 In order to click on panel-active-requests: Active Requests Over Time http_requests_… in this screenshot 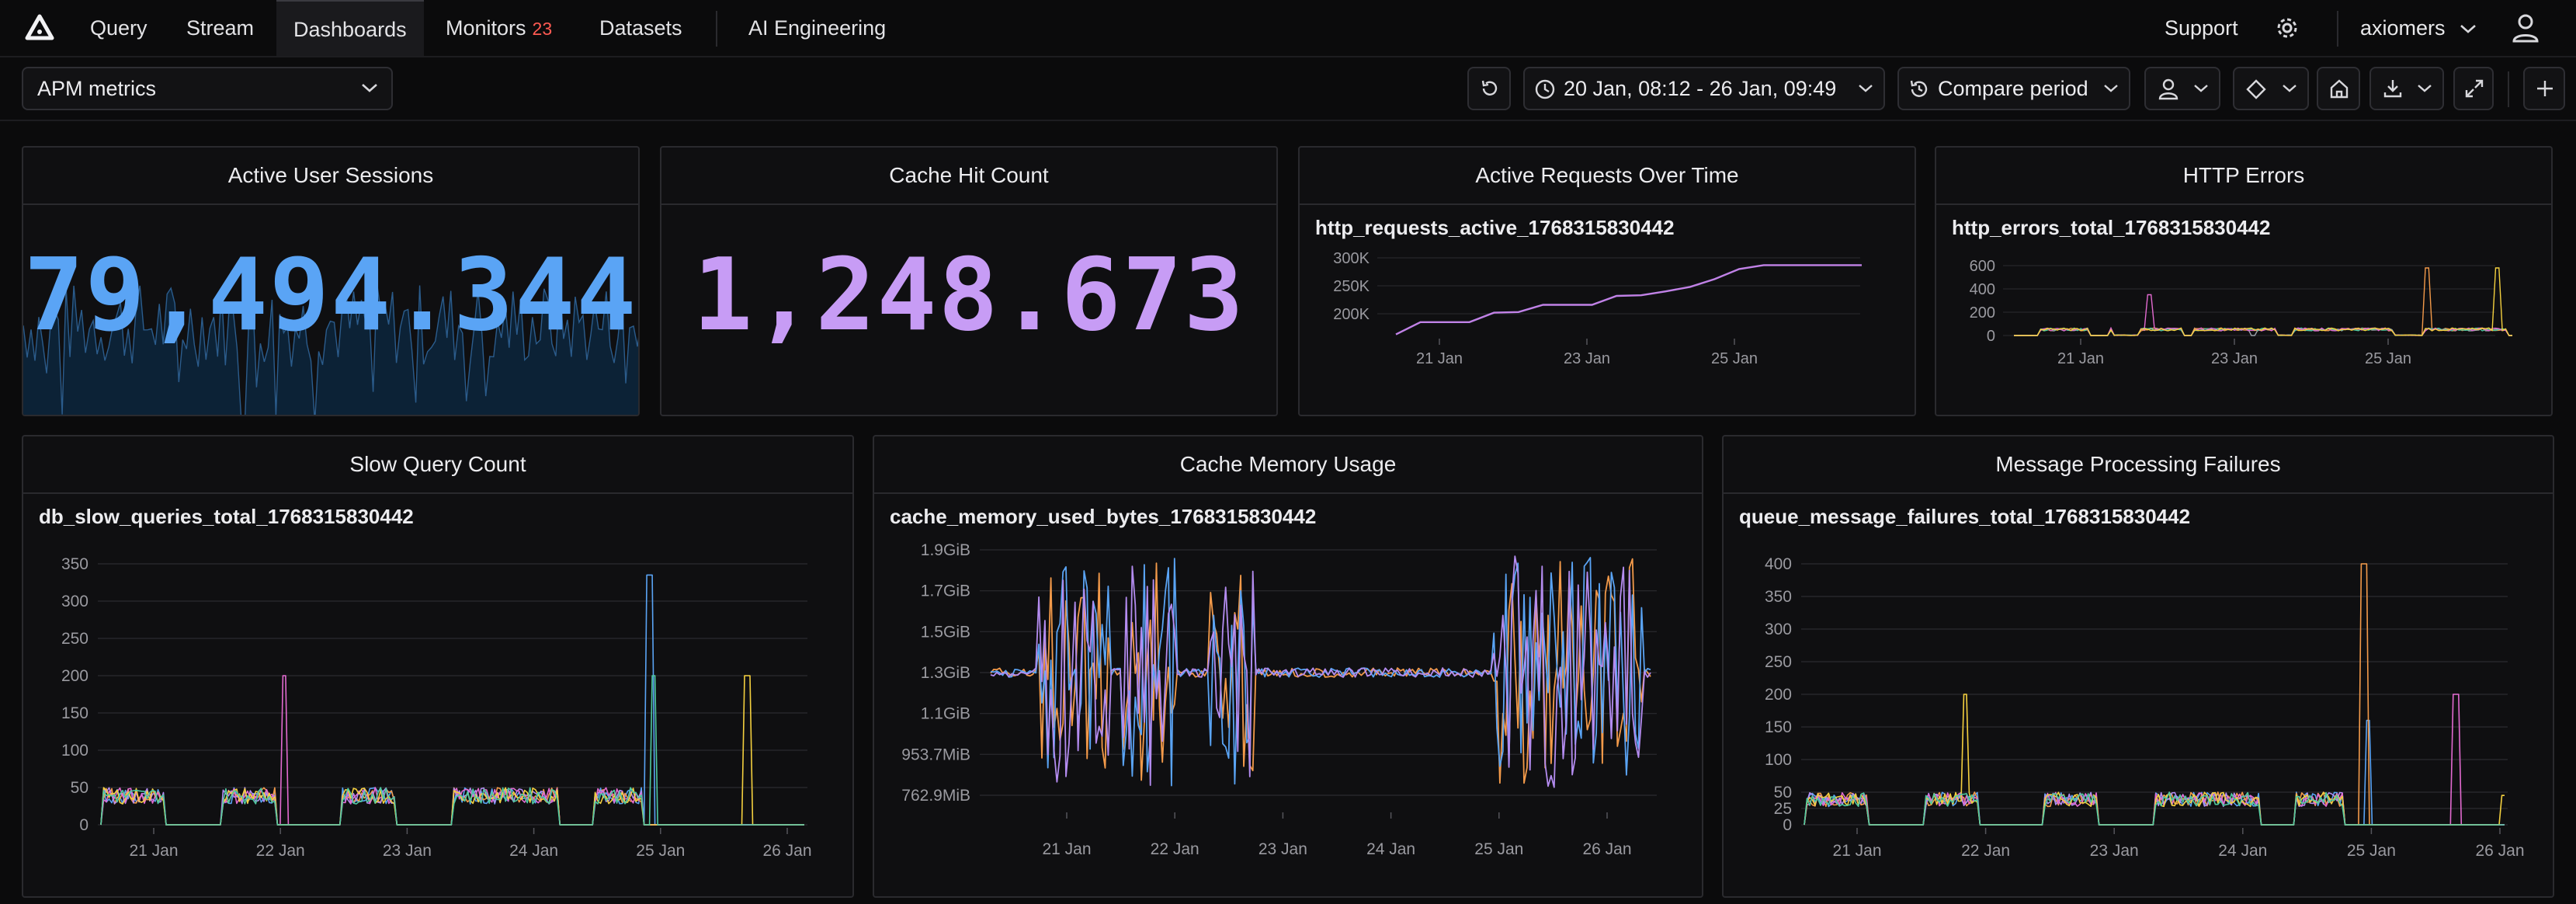, I will do `click(1607, 281)`.